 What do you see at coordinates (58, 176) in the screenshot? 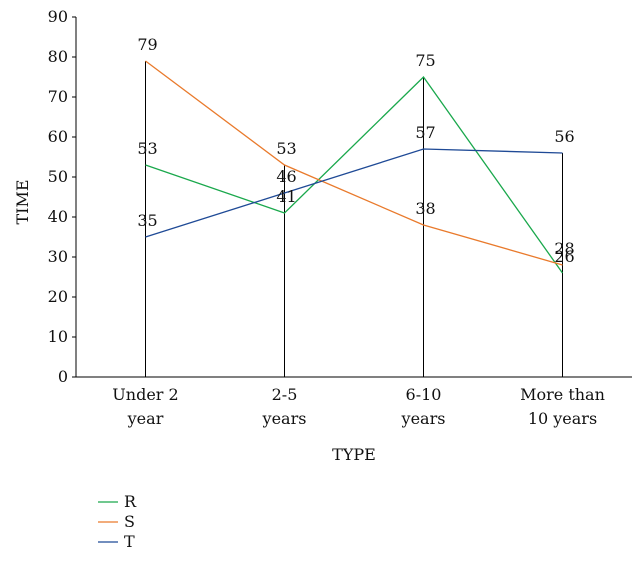
I see `y-tick-label: 50` at bounding box center [58, 176].